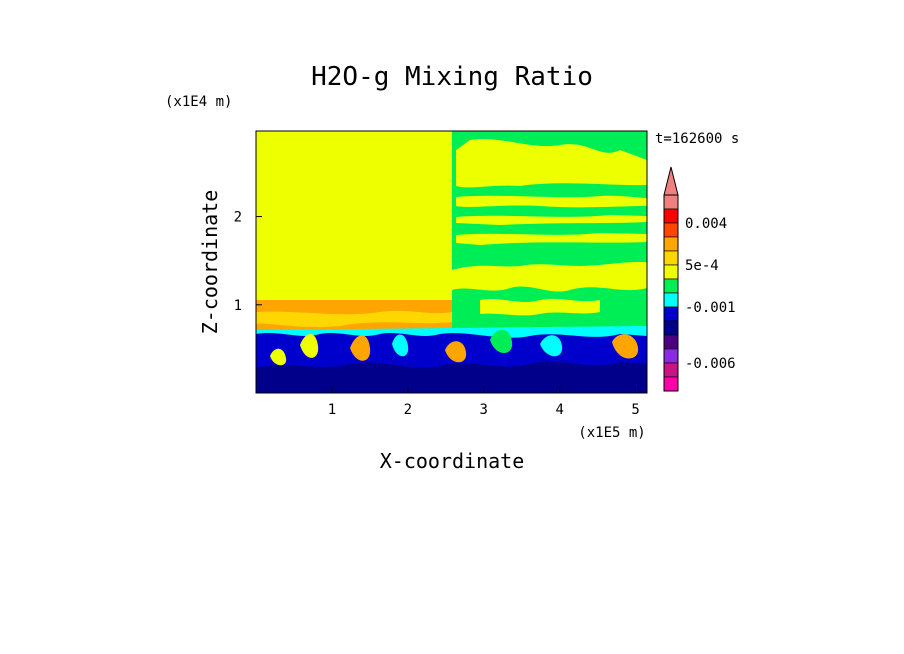 The width and height of the screenshot is (904, 654). What do you see at coordinates (332, 410) in the screenshot?
I see `x-tick-label: 1` at bounding box center [332, 410].